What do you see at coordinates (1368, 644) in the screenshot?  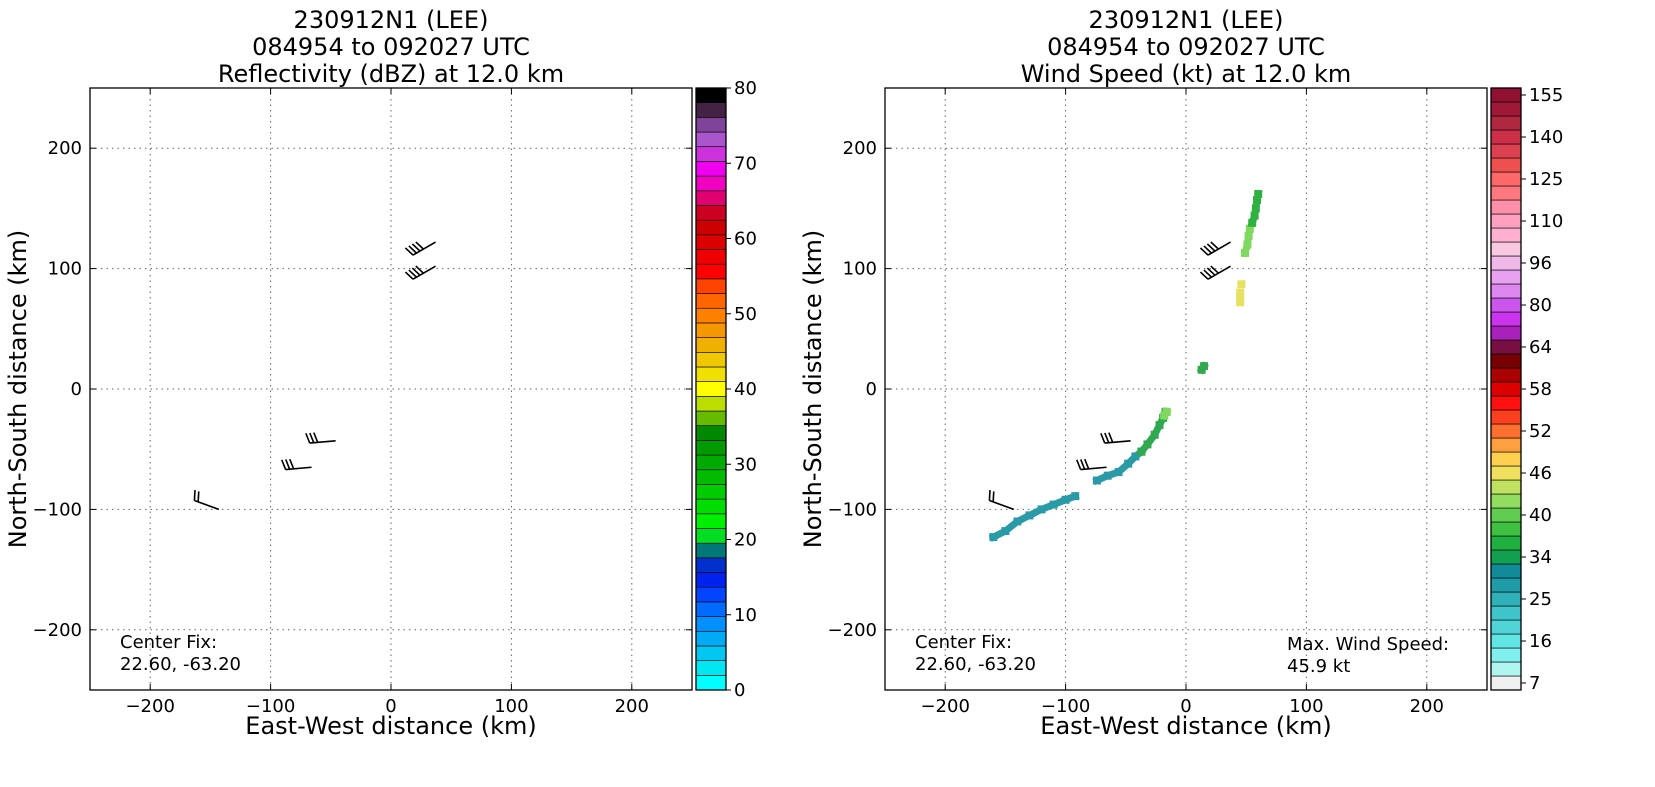 I see `annotation-label: Max. Wind Speed:` at bounding box center [1368, 644].